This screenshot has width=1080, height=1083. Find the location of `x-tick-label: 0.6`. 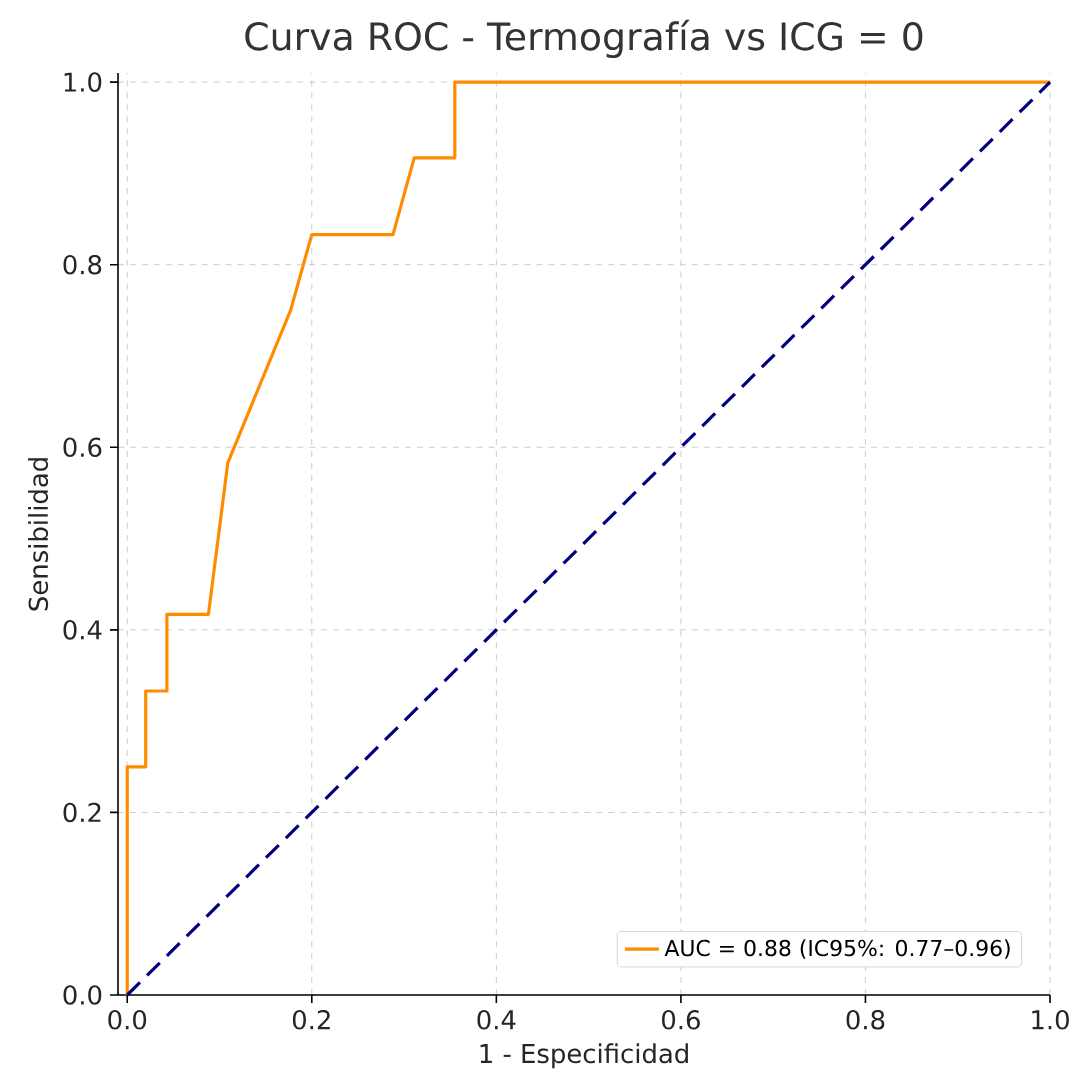

x-tick-label: 0.6 is located at coordinates (681, 1020).